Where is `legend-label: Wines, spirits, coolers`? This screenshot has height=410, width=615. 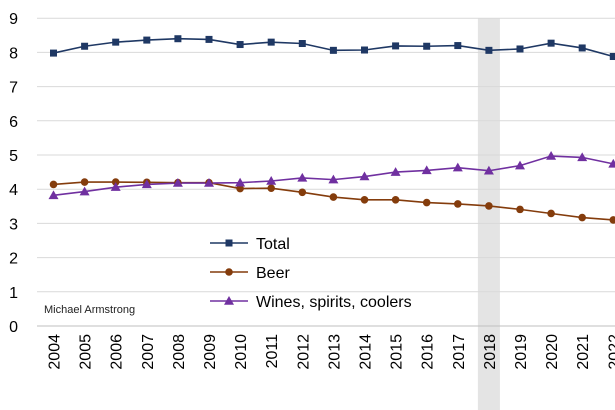 legend-label: Wines, spirits, coolers is located at coordinates (334, 302).